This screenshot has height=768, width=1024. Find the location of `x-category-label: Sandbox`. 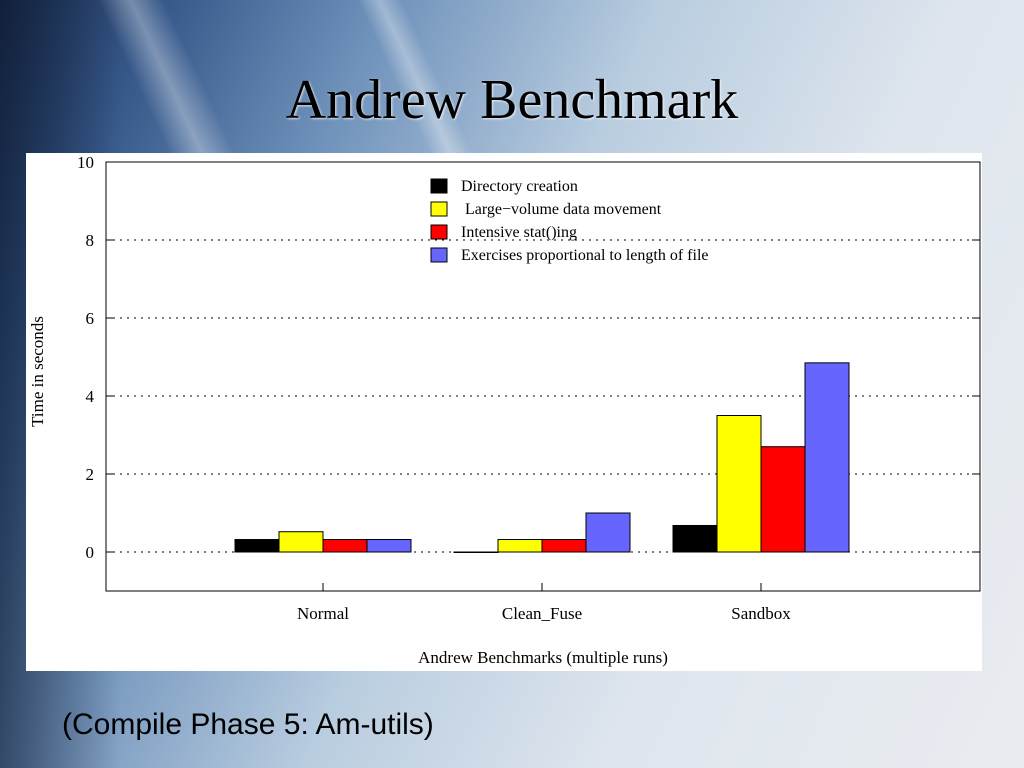

x-category-label: Sandbox is located at coordinates (761, 613).